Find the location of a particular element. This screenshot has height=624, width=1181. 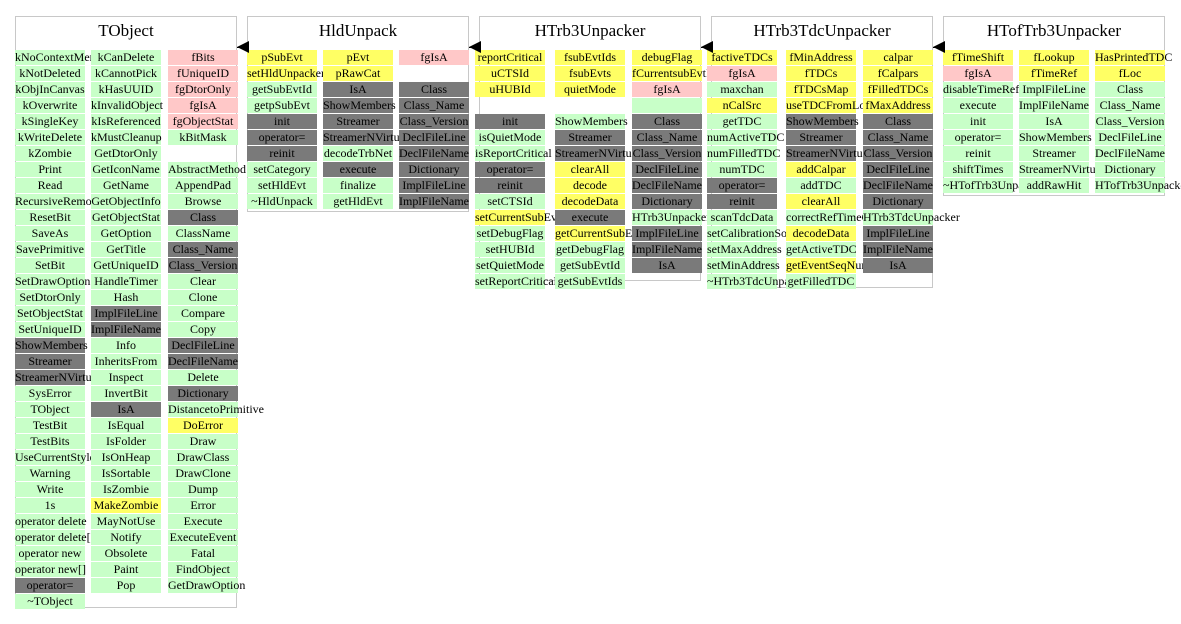

member-item: InheritsFrom is located at coordinates (126, 361).